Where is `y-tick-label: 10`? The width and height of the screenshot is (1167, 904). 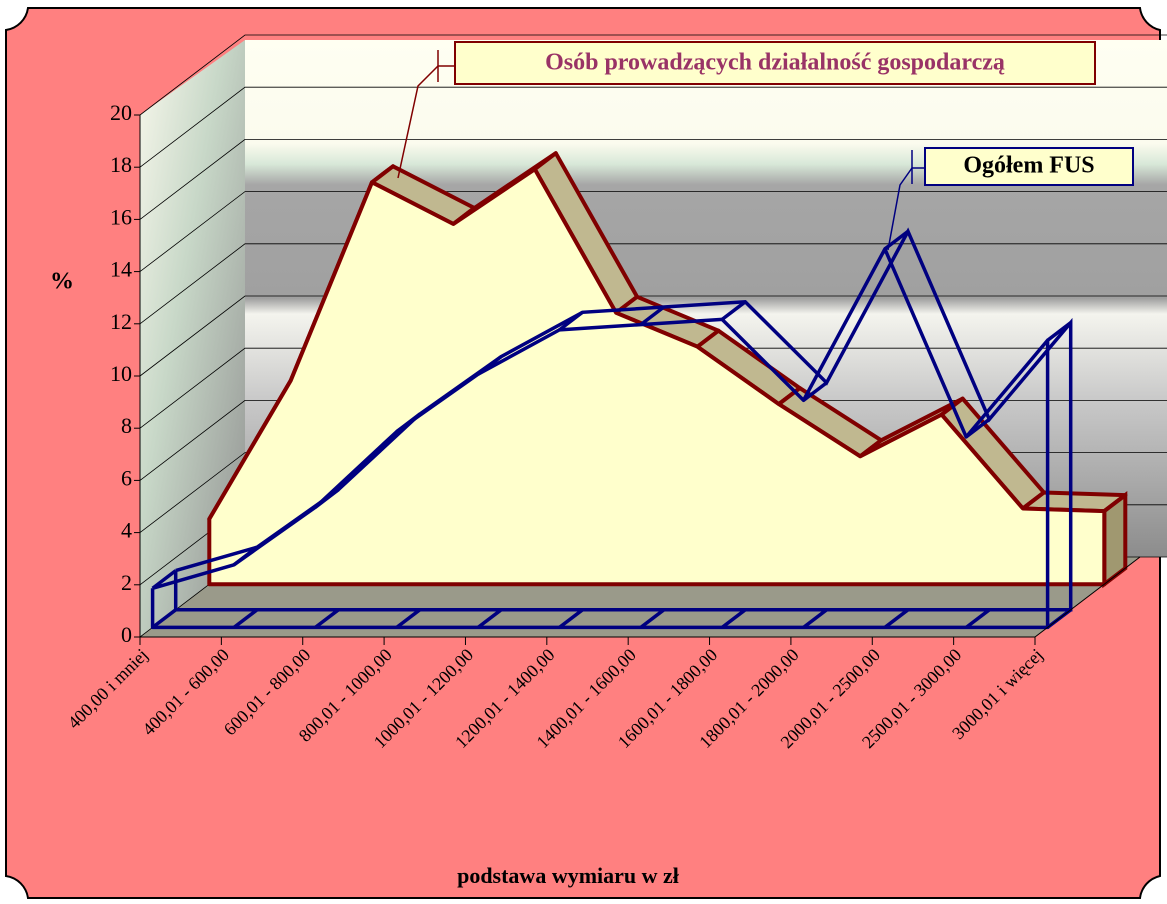 y-tick-label: 10 is located at coordinates (121, 373).